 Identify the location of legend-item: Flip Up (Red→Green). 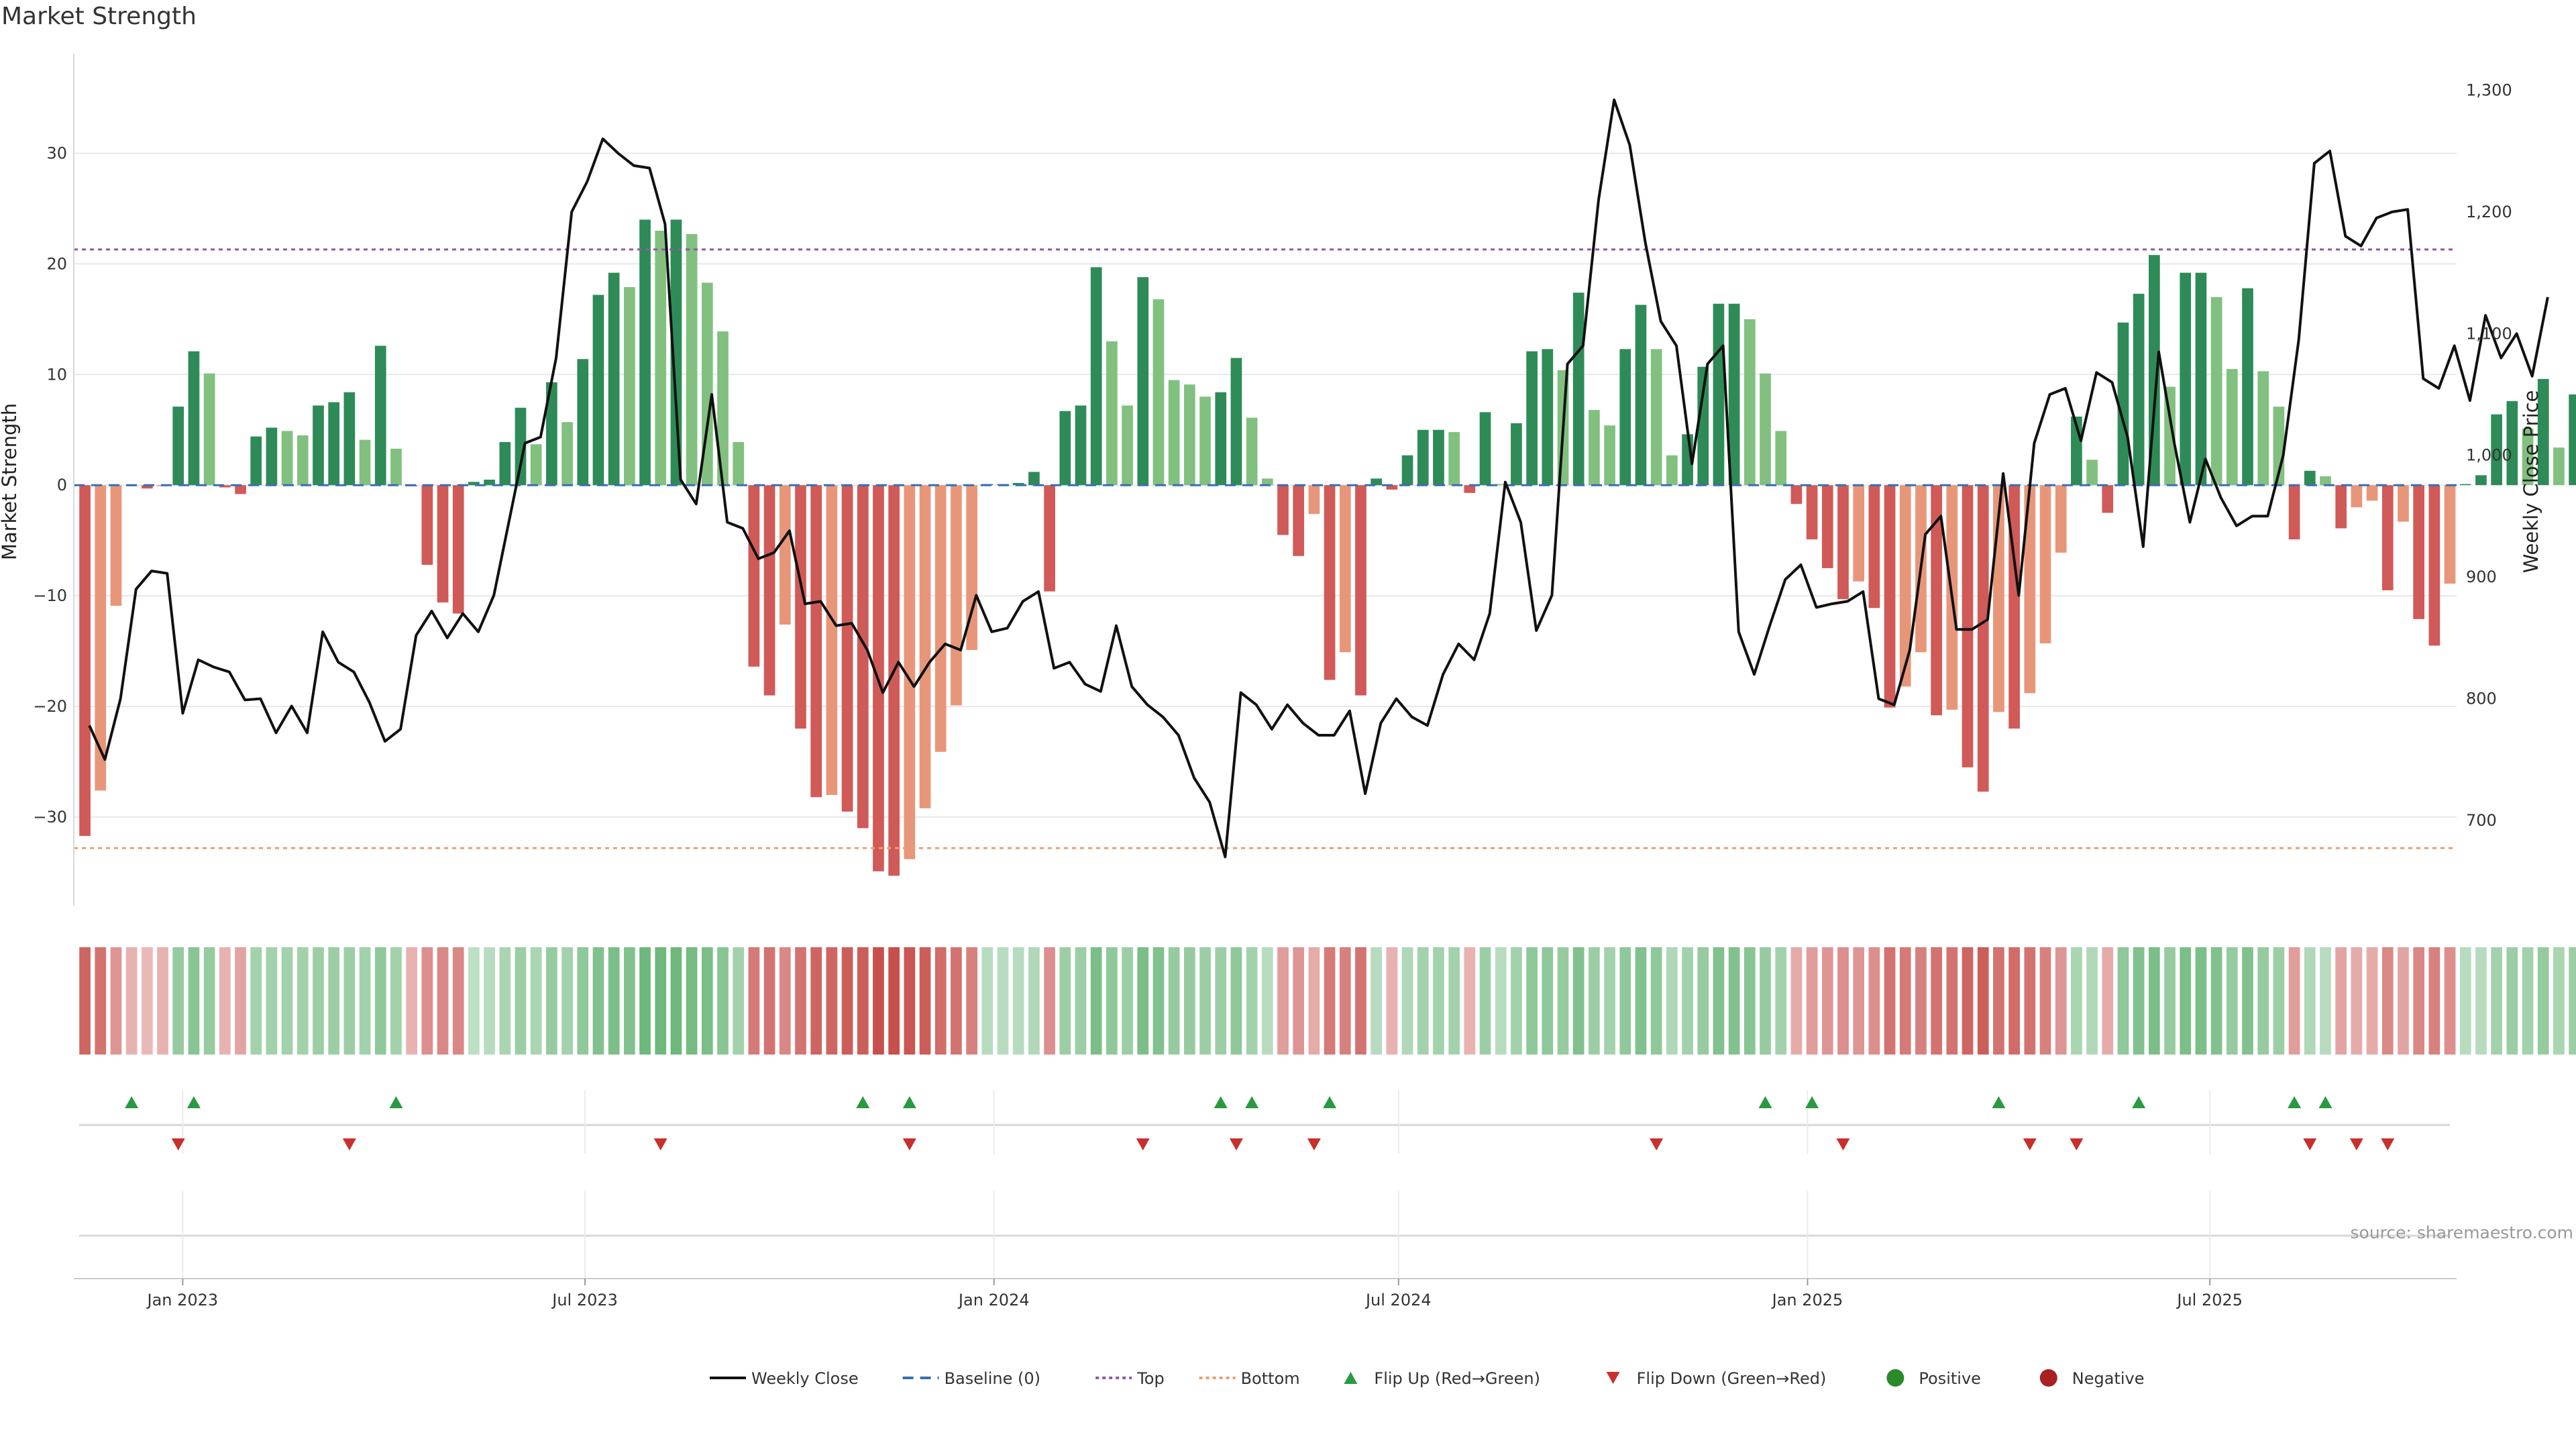
(1442, 1378).